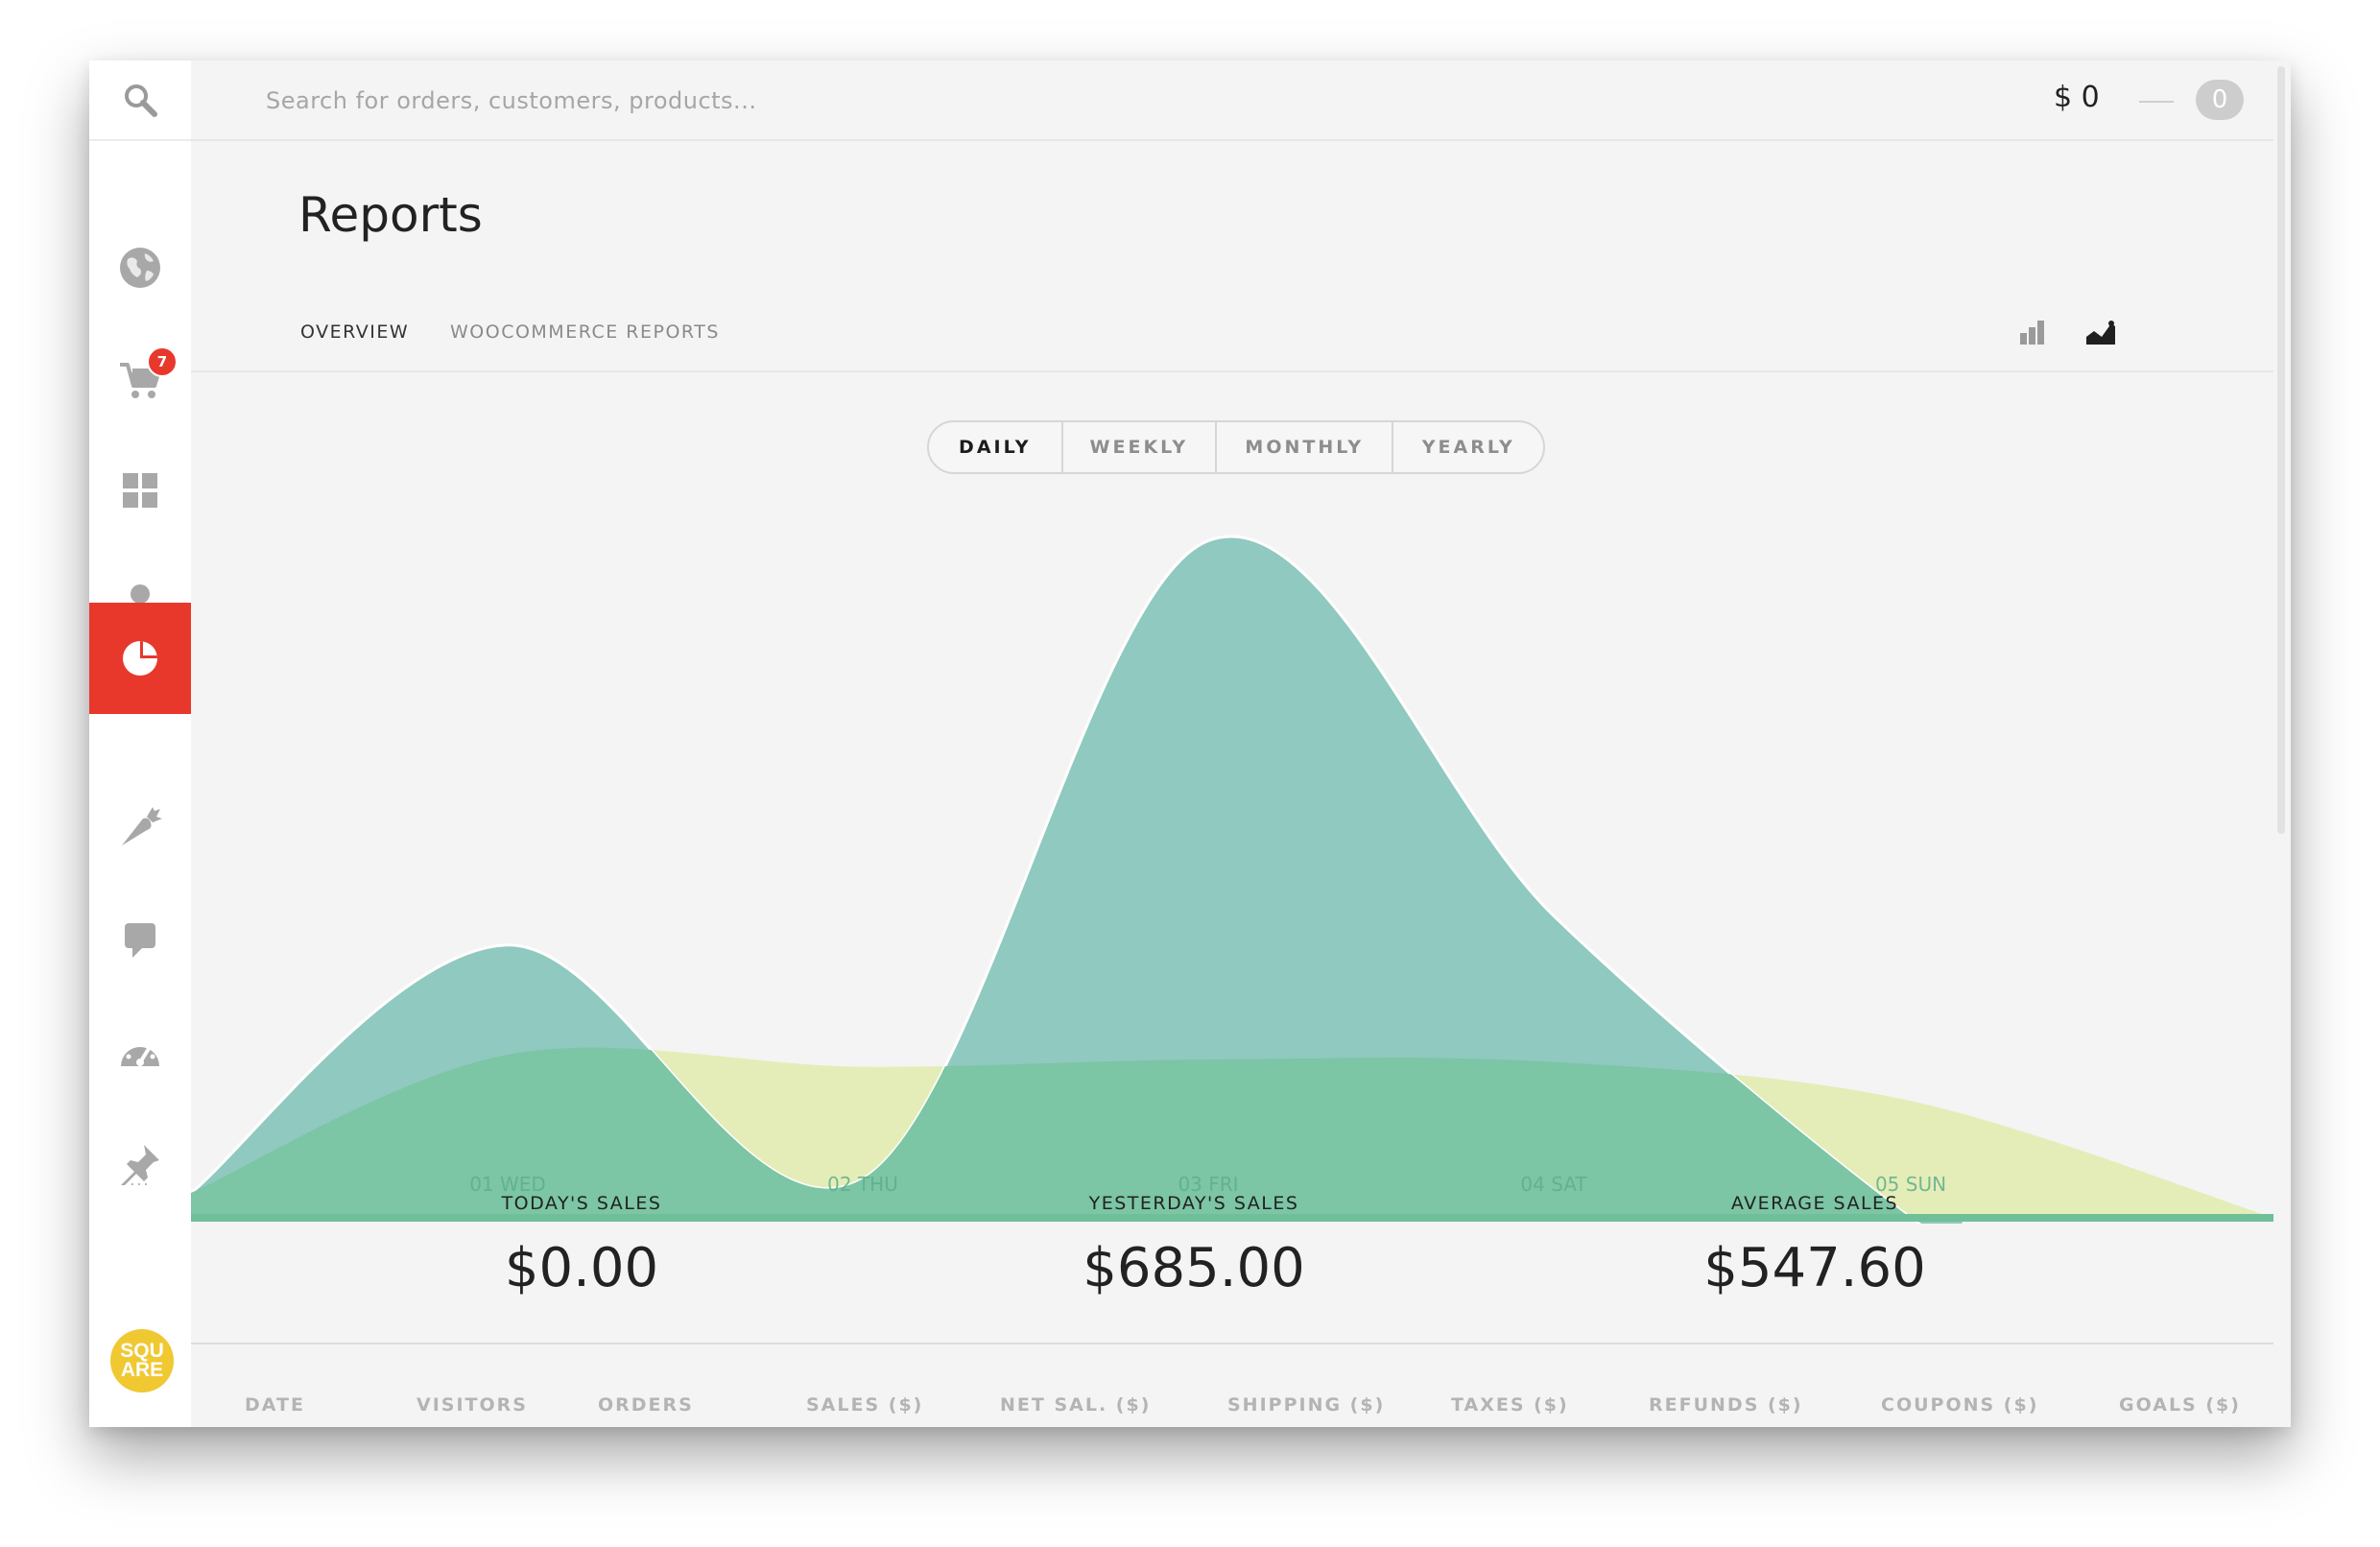  I want to click on column-header-shipping: SHIPPING ($), so click(1306, 1405).